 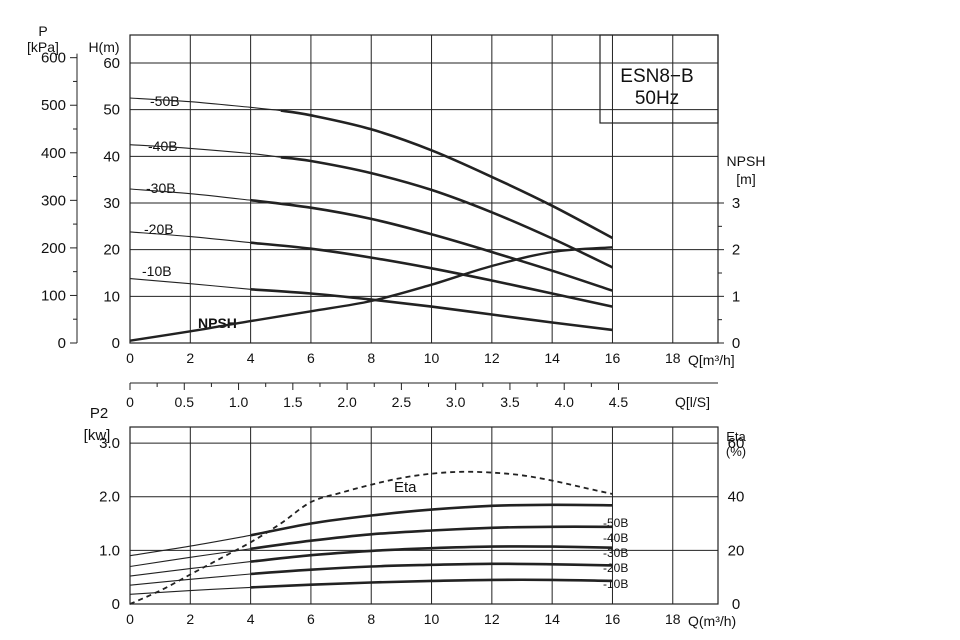 What do you see at coordinates (492, 358) in the screenshot?
I see `head-x-tick-label: 12` at bounding box center [492, 358].